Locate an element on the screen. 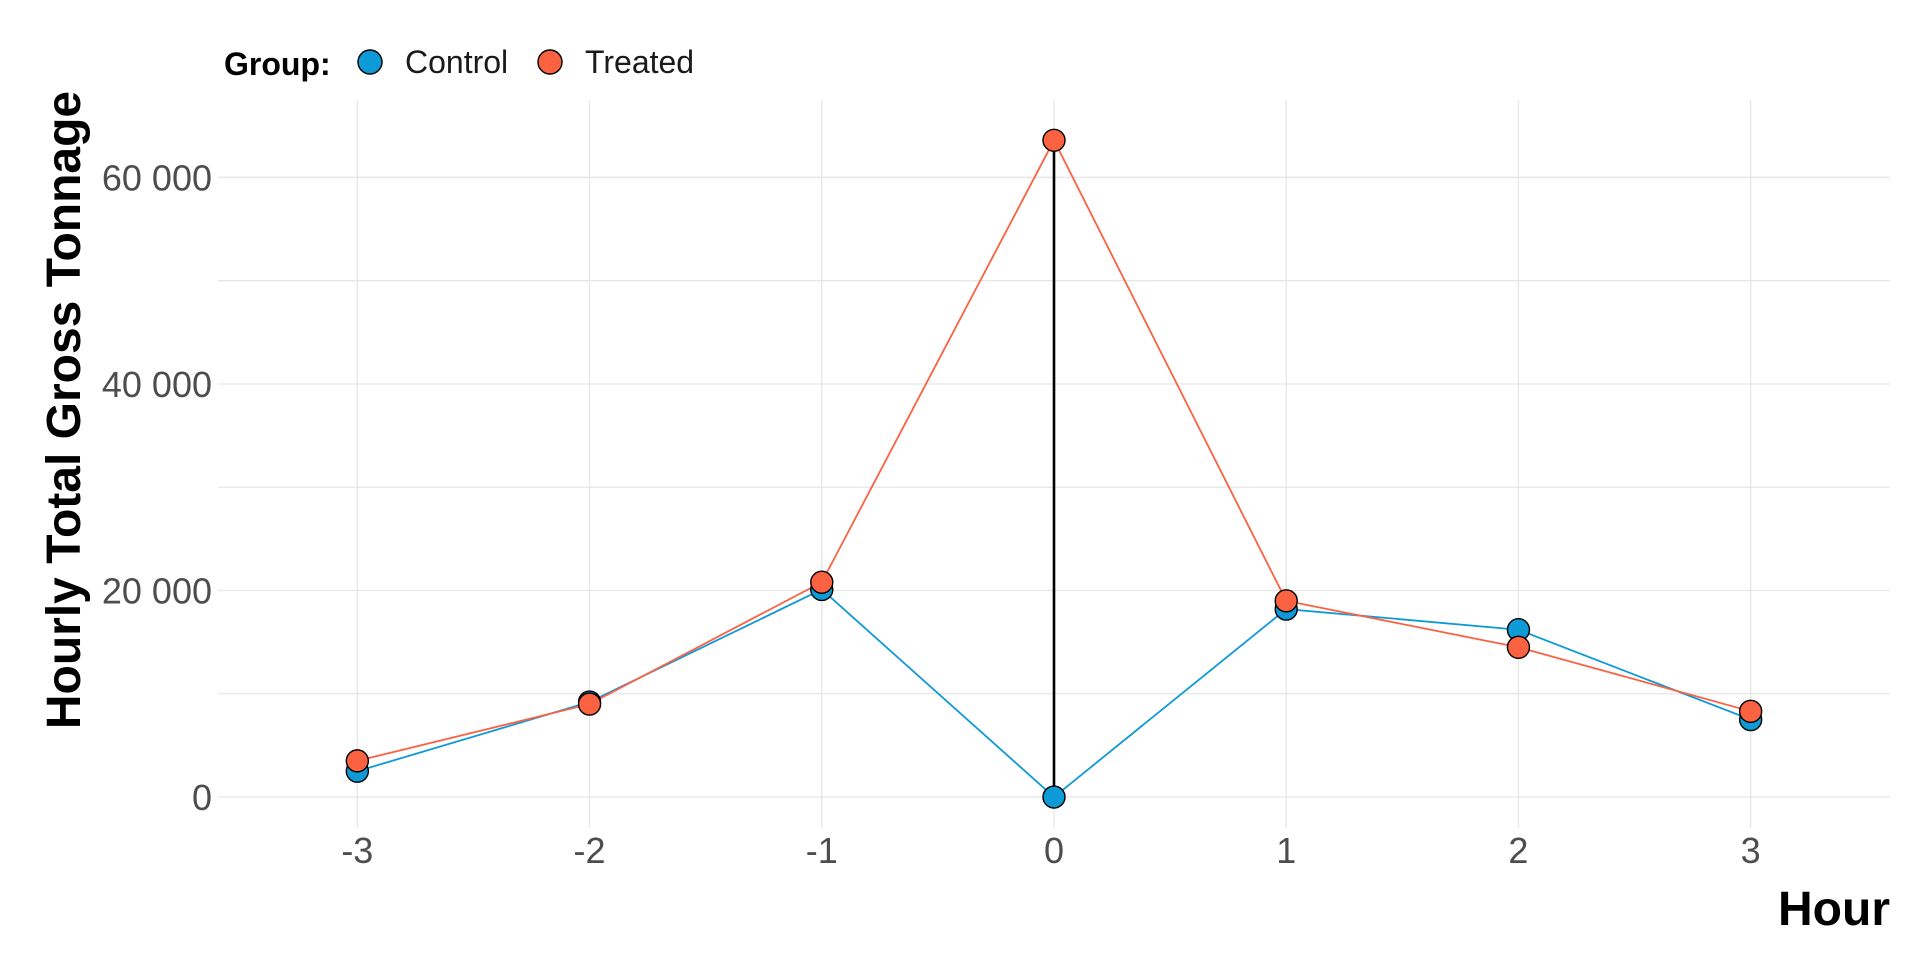 The width and height of the screenshot is (1920, 960). x-tick-label: -1 is located at coordinates (822, 850).